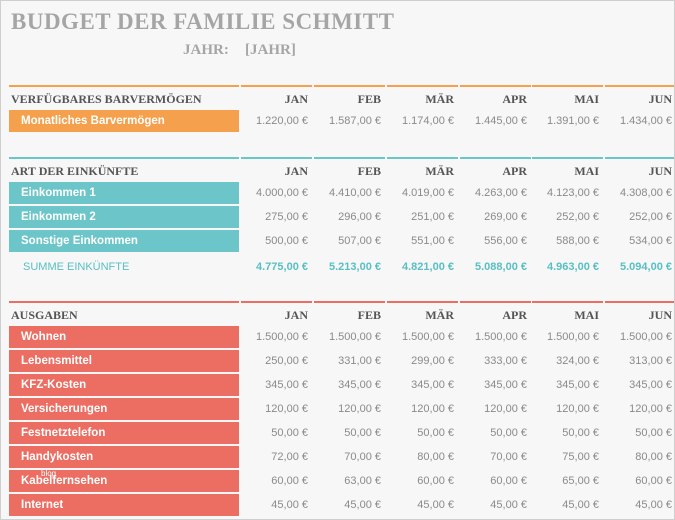 Image resolution: width=675 pixels, height=520 pixels. I want to click on cell-value: 1.434,00 €, so click(646, 121).